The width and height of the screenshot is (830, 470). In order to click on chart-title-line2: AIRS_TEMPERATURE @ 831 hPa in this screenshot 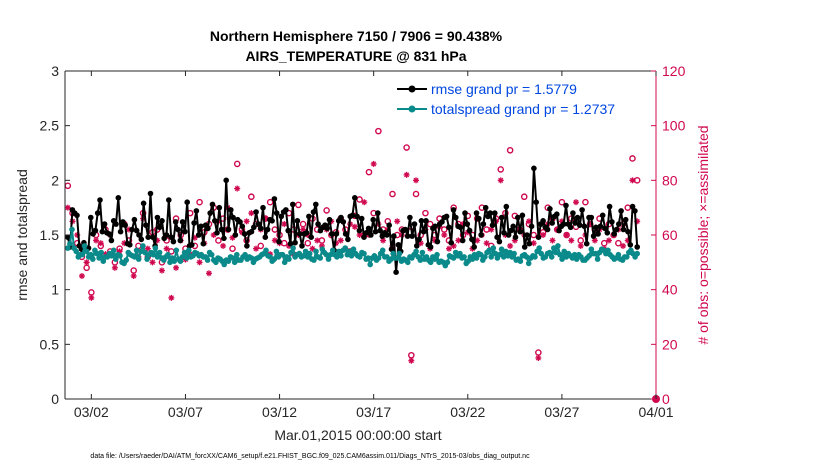, I will do `click(355, 56)`.